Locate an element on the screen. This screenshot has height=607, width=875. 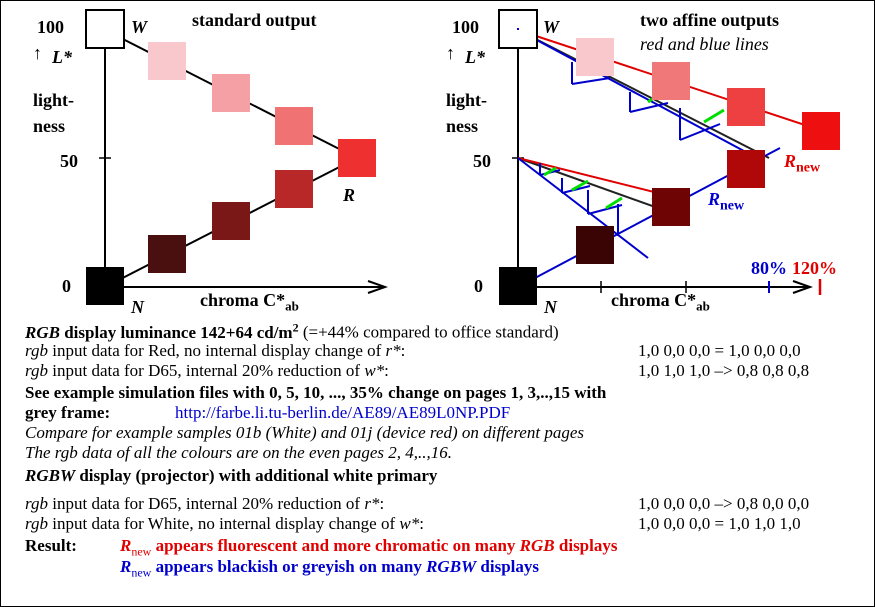
right-black-square is located at coordinates (518, 286).